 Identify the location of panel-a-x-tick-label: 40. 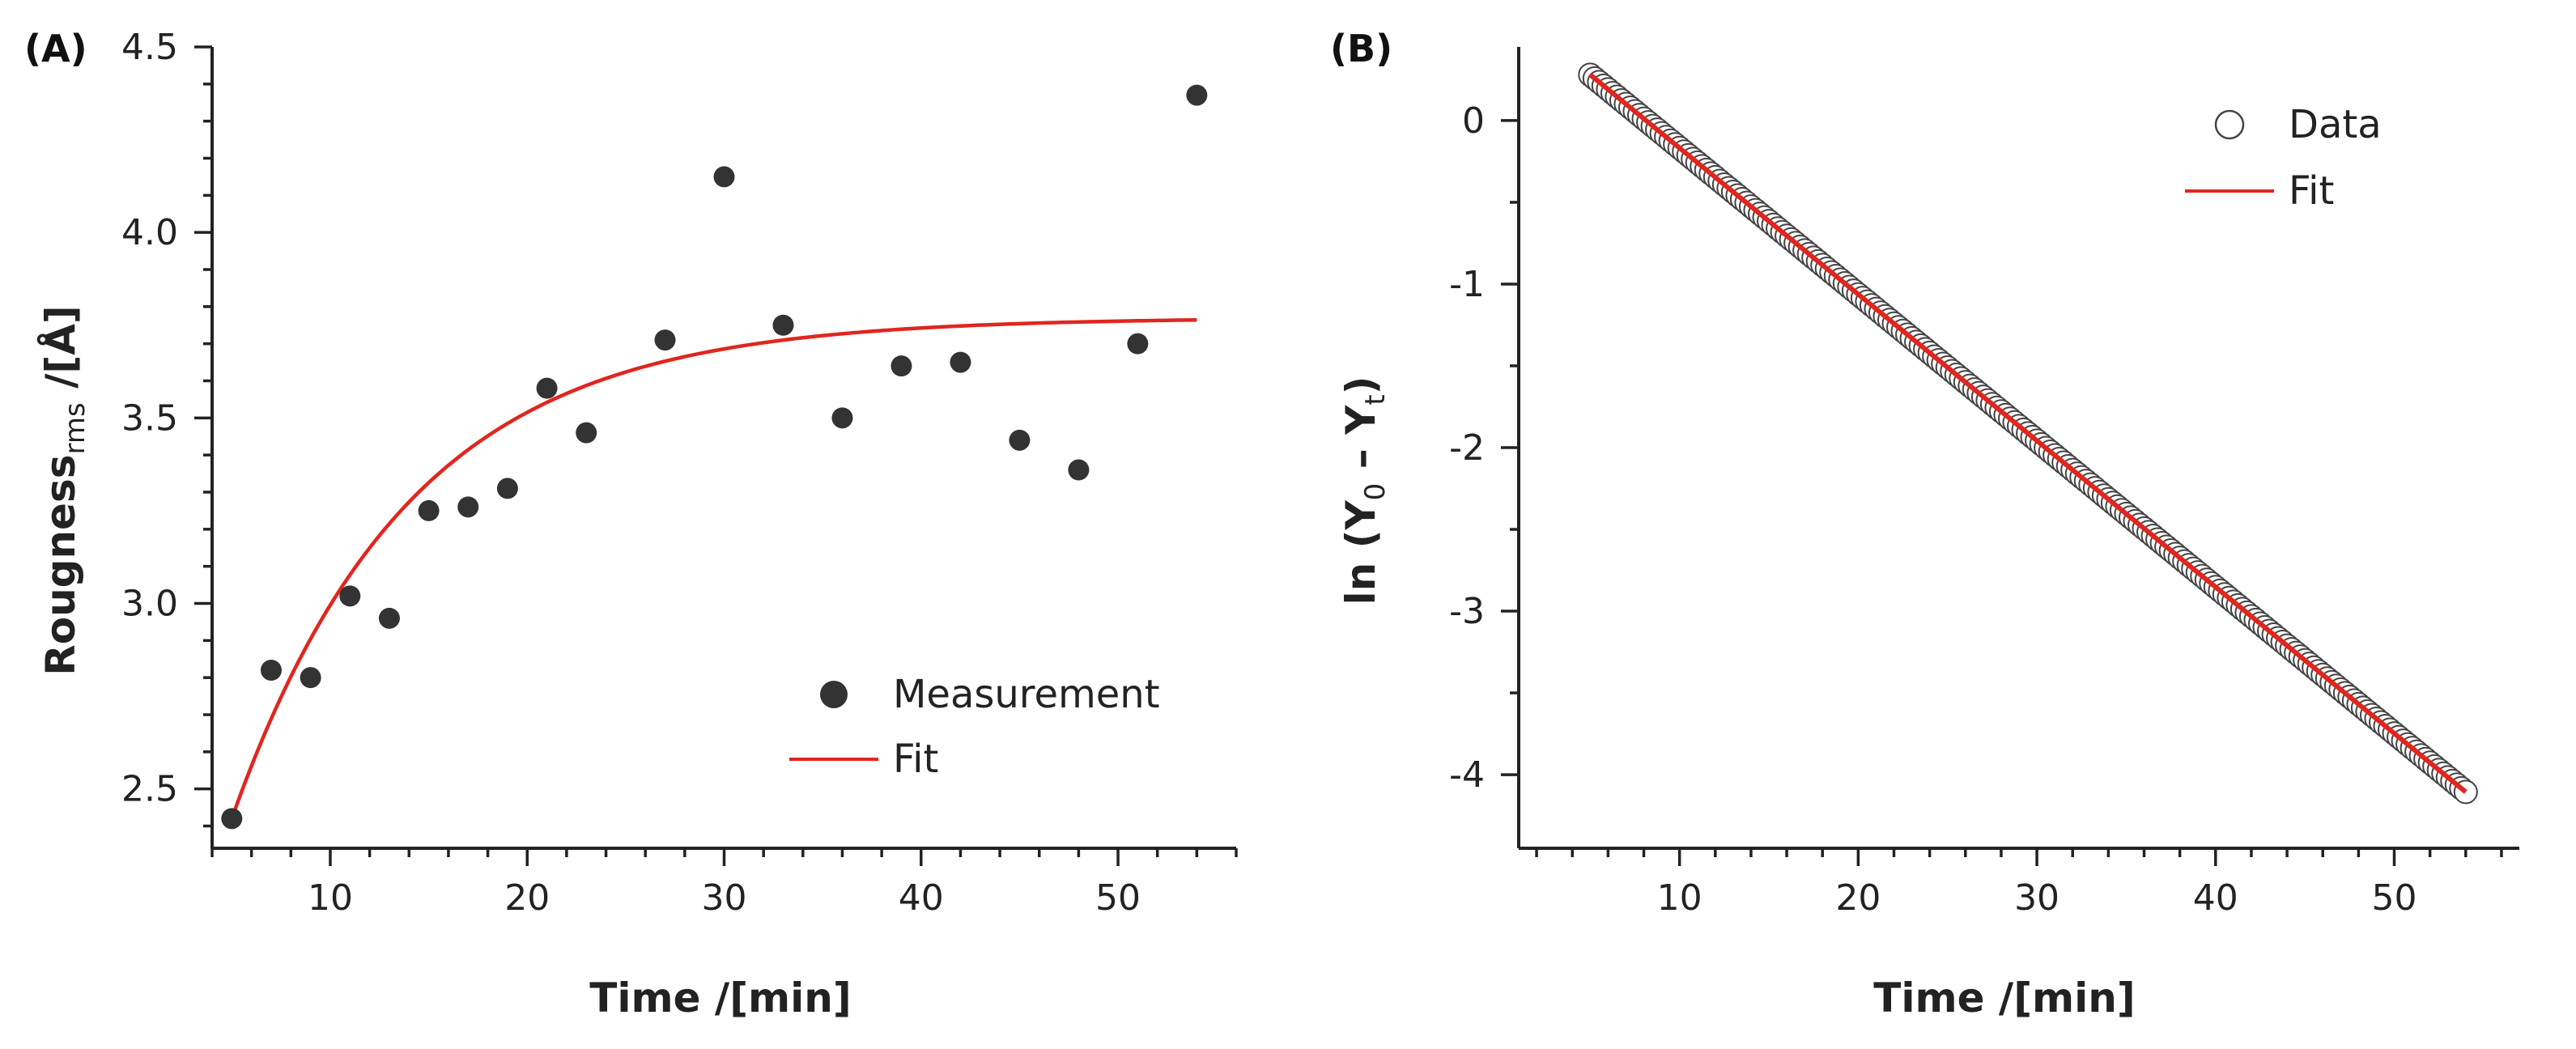
(921, 898).